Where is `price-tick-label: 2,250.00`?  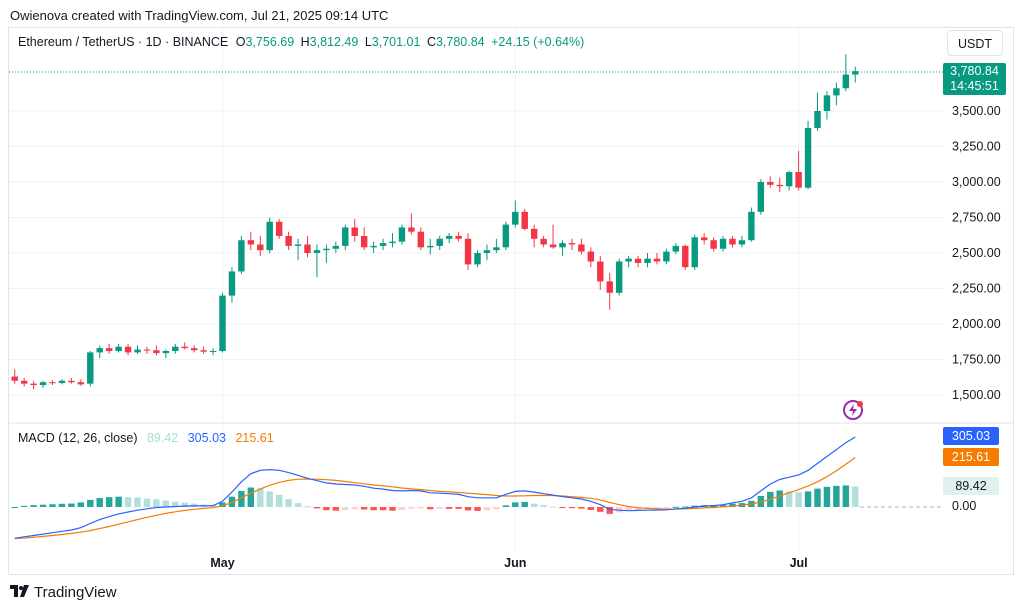
price-tick-label: 2,250.00 is located at coordinates (976, 289).